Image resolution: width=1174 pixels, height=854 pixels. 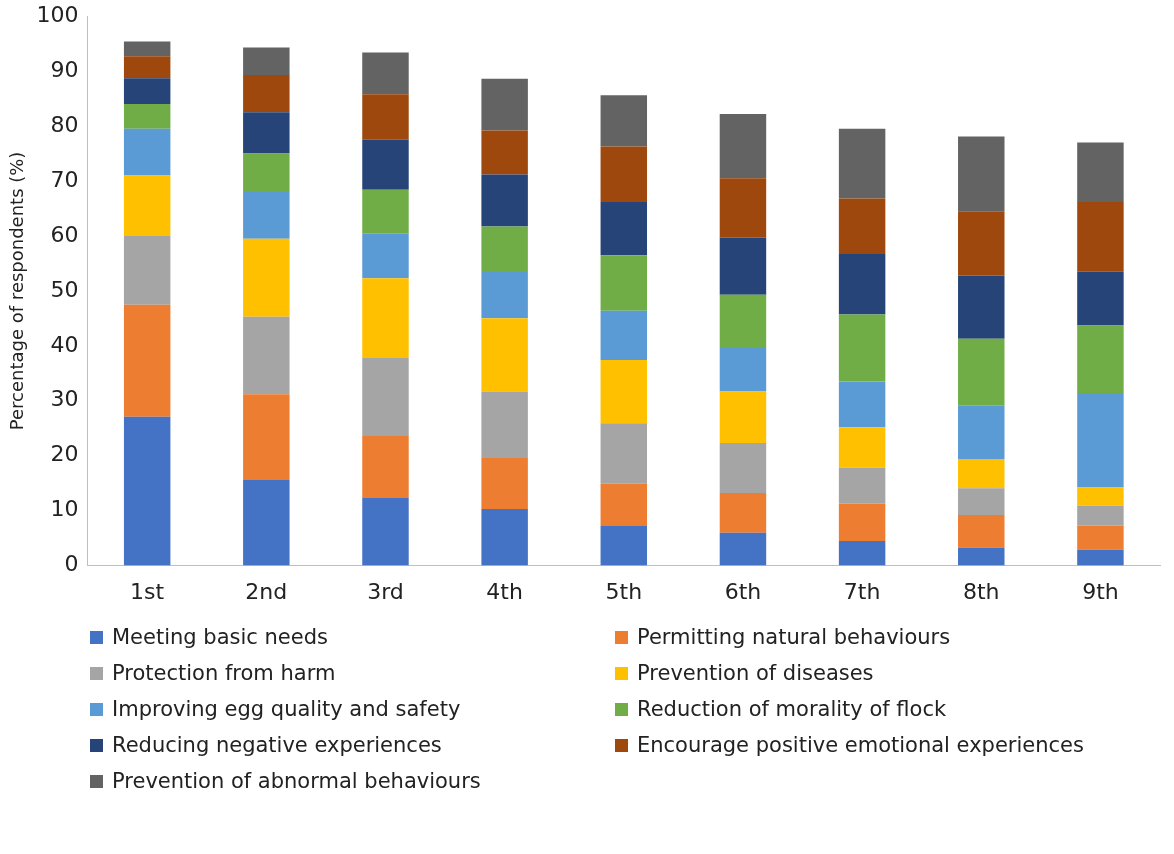 What do you see at coordinates (64, 454) in the screenshot?
I see `y-tick-label: 20` at bounding box center [64, 454].